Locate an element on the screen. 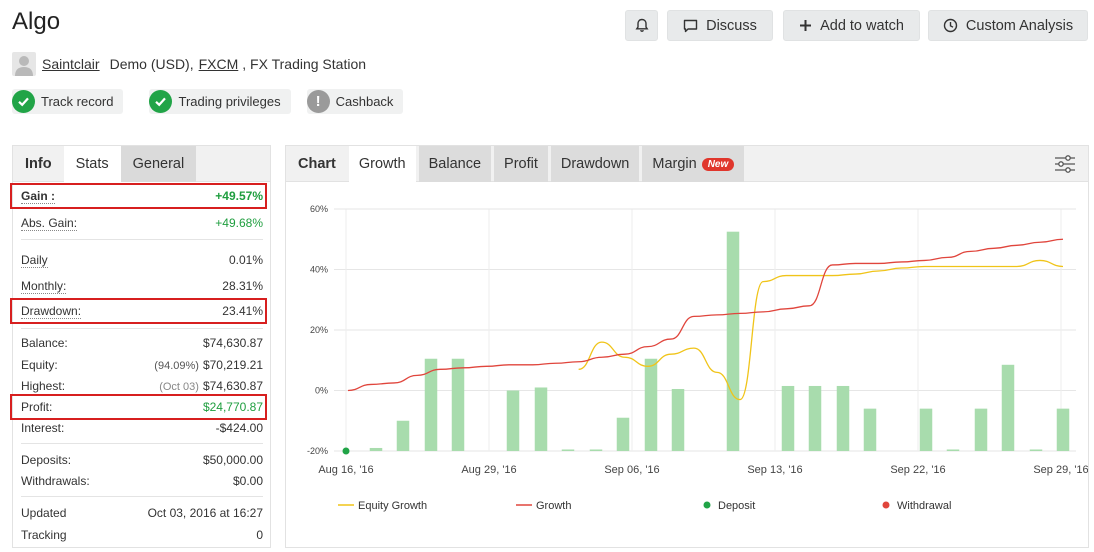  tab-drawdown: Drawdown is located at coordinates (595, 164).